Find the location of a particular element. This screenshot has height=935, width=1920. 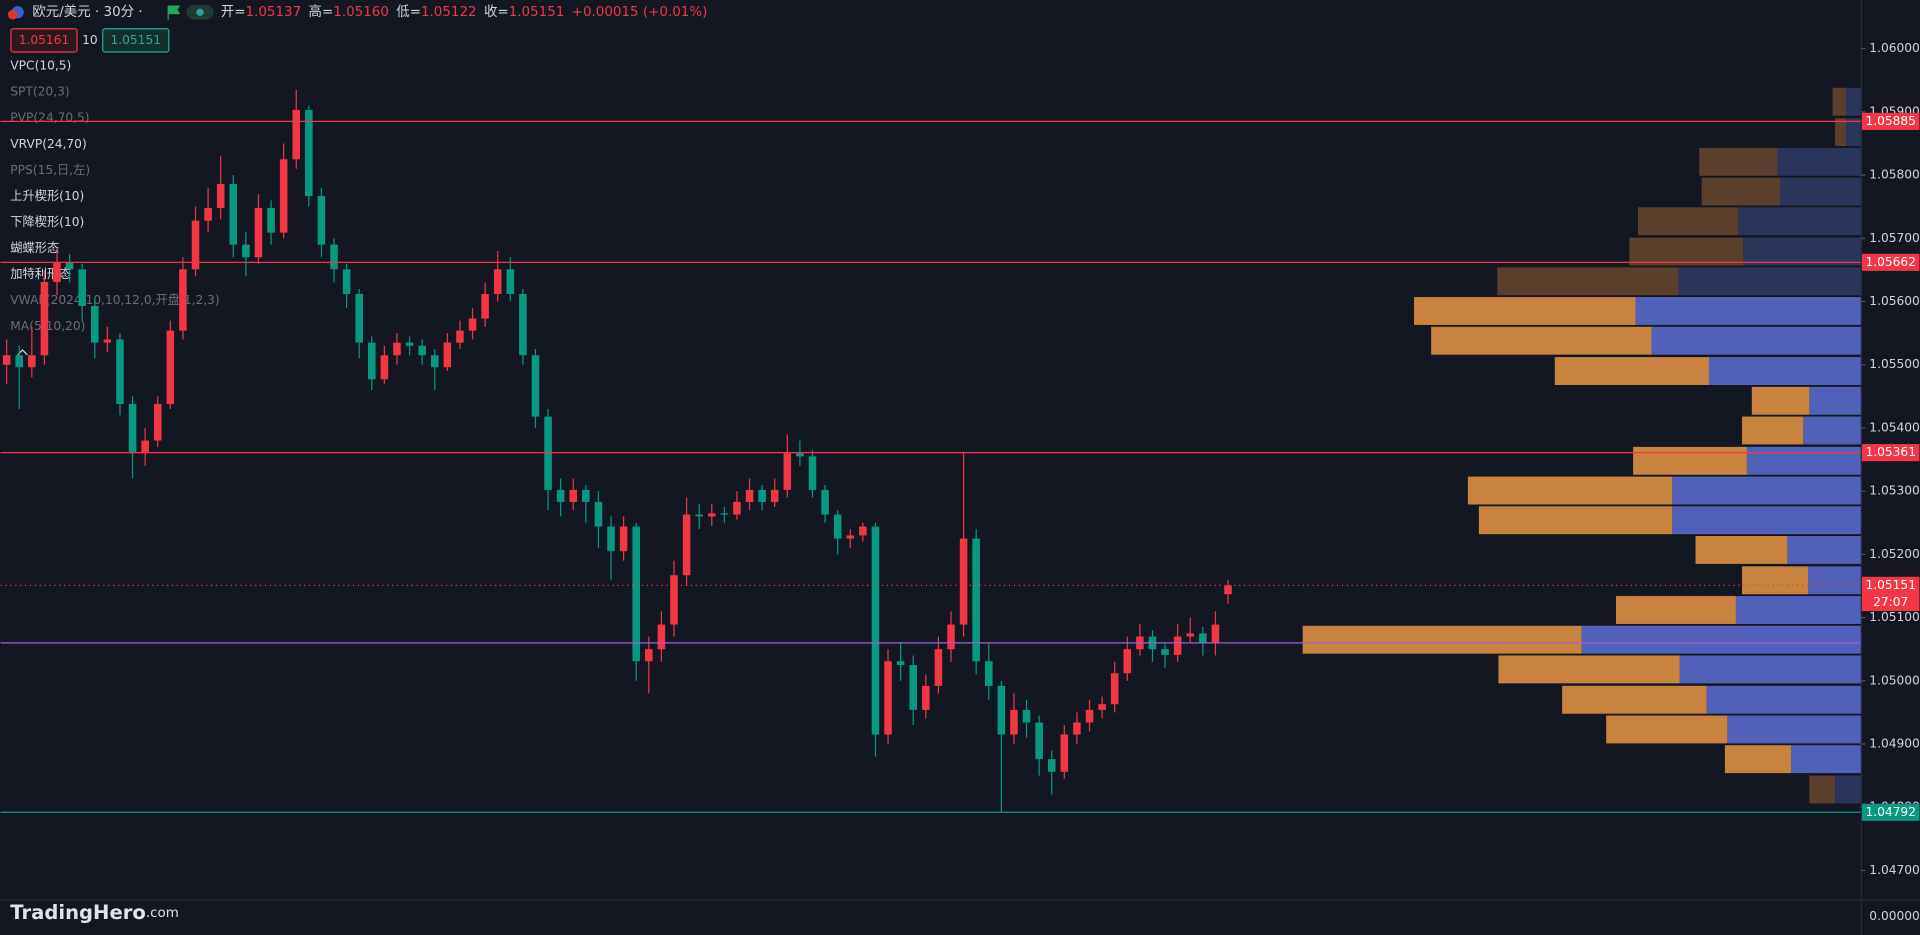

buy-price: 1.05151 is located at coordinates (135, 40).